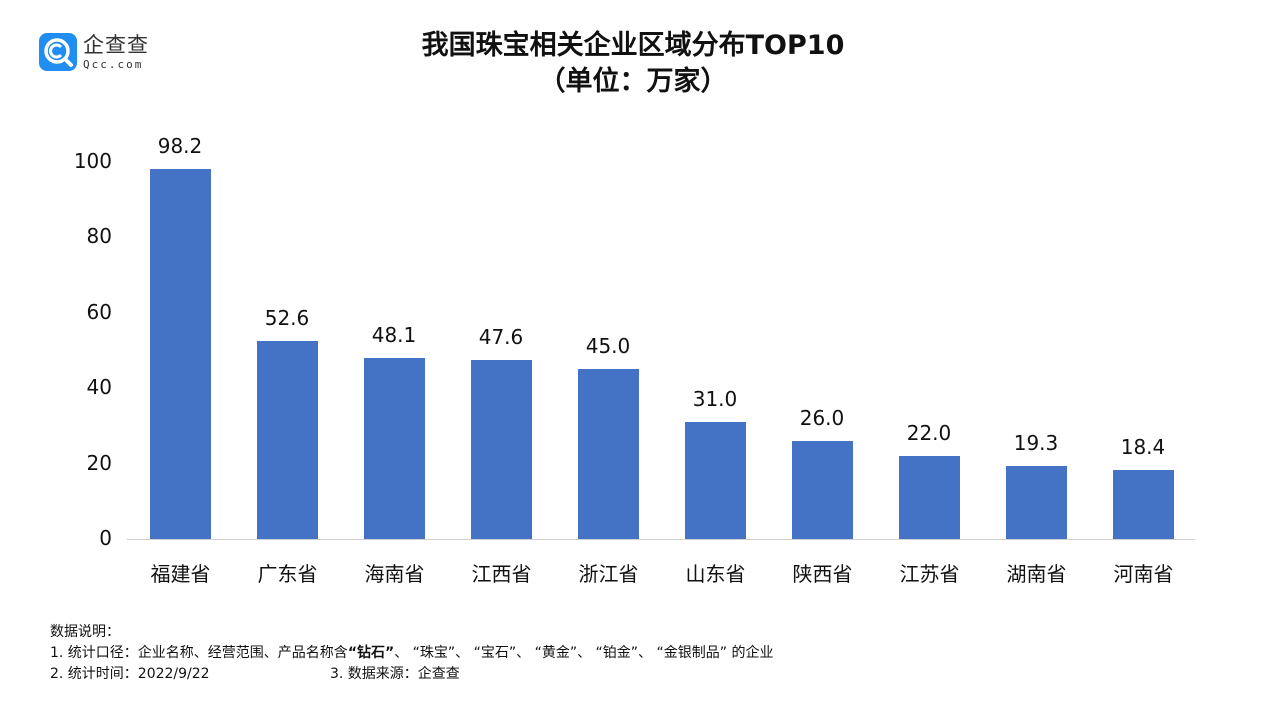 The width and height of the screenshot is (1267, 713). What do you see at coordinates (1143, 574) in the screenshot?
I see `x-category-label: 河南省` at bounding box center [1143, 574].